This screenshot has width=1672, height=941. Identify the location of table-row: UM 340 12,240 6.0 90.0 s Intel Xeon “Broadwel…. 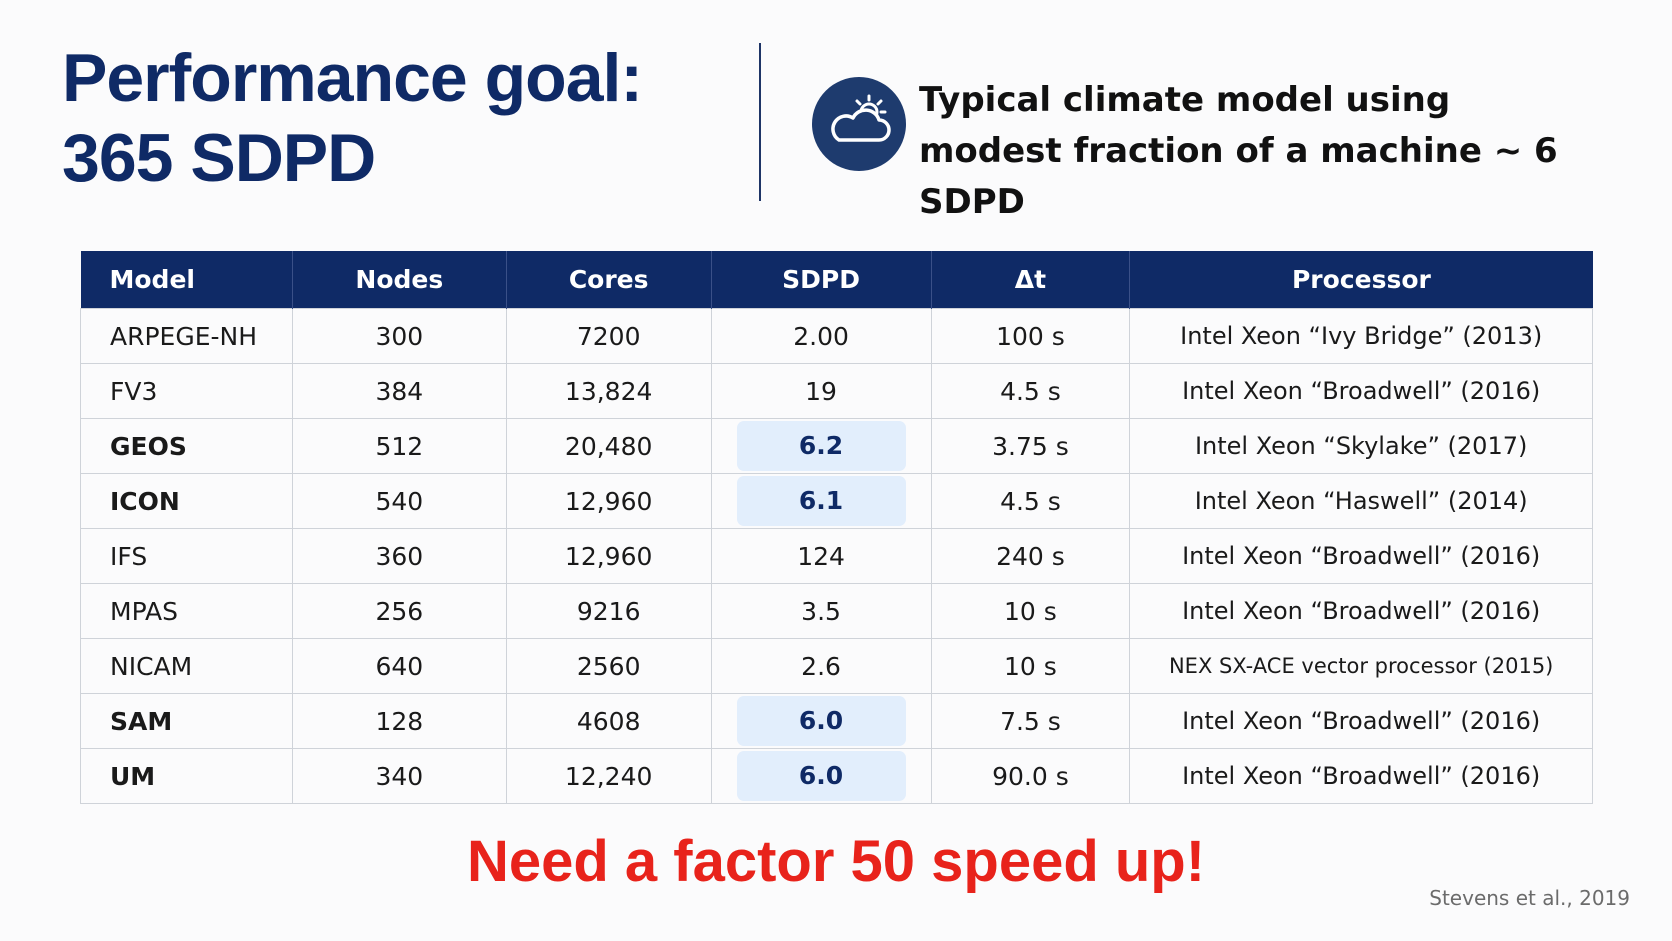
(836, 776).